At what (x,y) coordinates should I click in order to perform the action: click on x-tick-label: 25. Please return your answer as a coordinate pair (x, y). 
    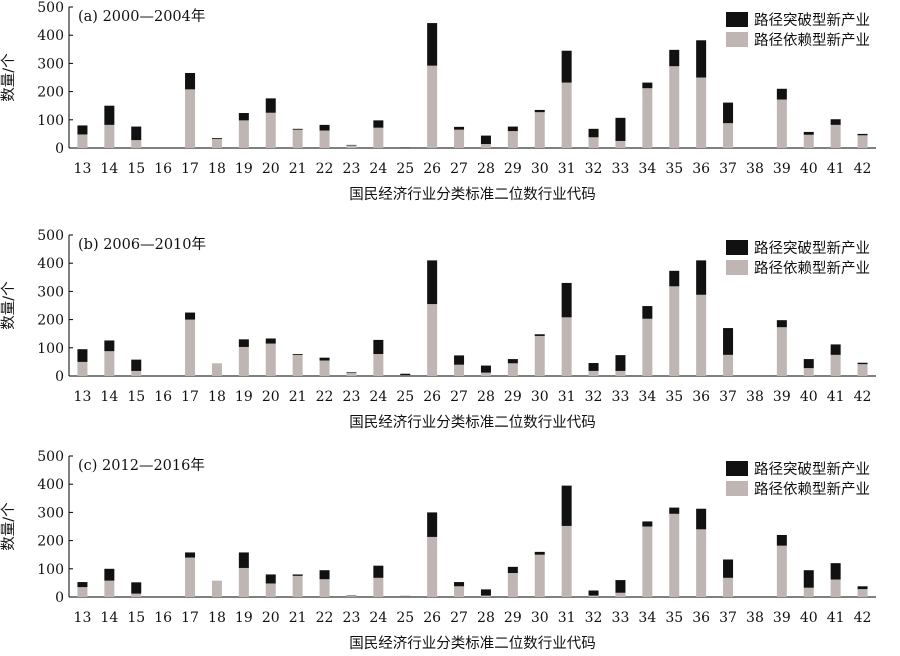
    Looking at the image, I should click on (405, 397).